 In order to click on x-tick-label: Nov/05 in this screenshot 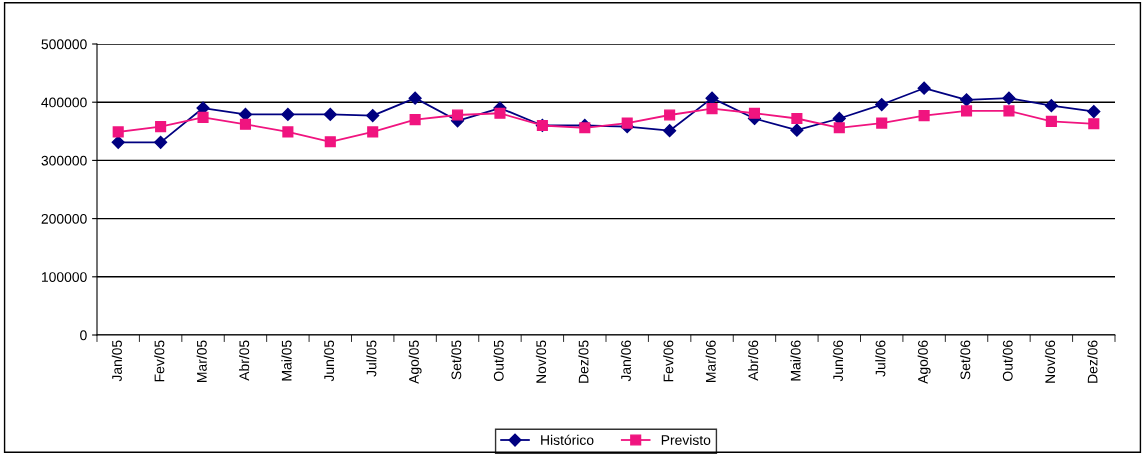, I will do `click(541, 361)`.